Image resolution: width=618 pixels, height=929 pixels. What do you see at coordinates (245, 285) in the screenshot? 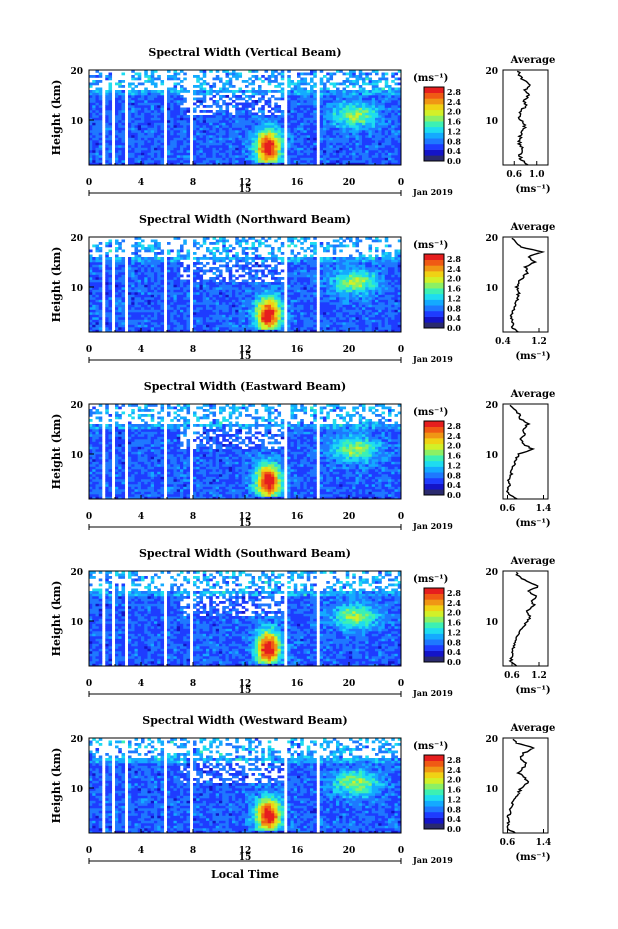
I see `heatmap-cells` at bounding box center [245, 285].